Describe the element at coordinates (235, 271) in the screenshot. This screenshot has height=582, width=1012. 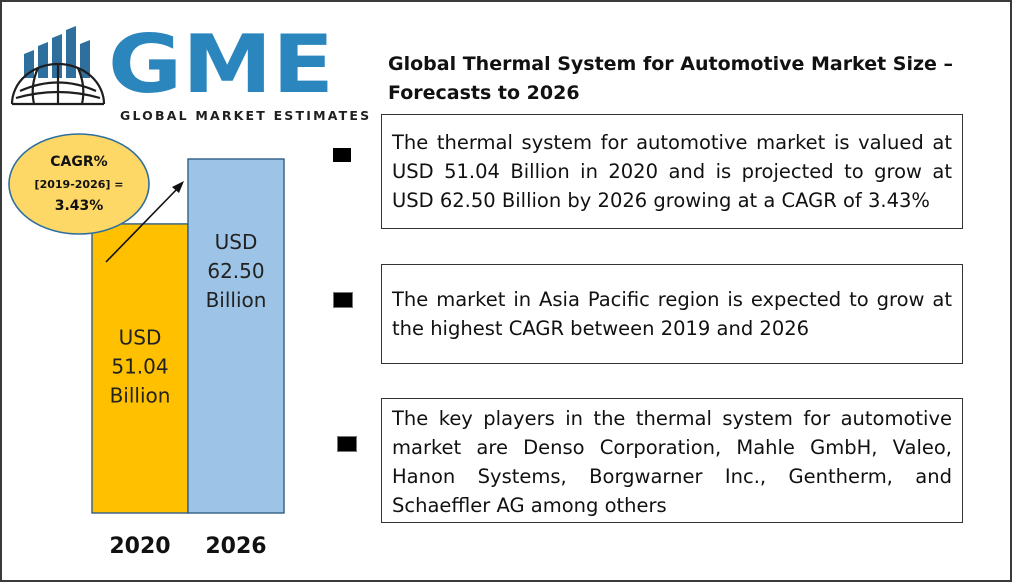
I see `bar-label-2026-1: 62.50` at that location.